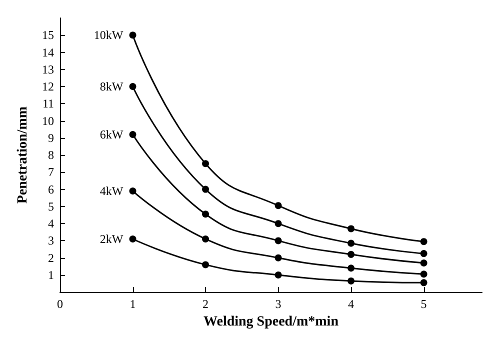 This screenshot has width=500, height=342. Describe the element at coordinates (133, 304) in the screenshot. I see `x-tick-label: 1` at that location.